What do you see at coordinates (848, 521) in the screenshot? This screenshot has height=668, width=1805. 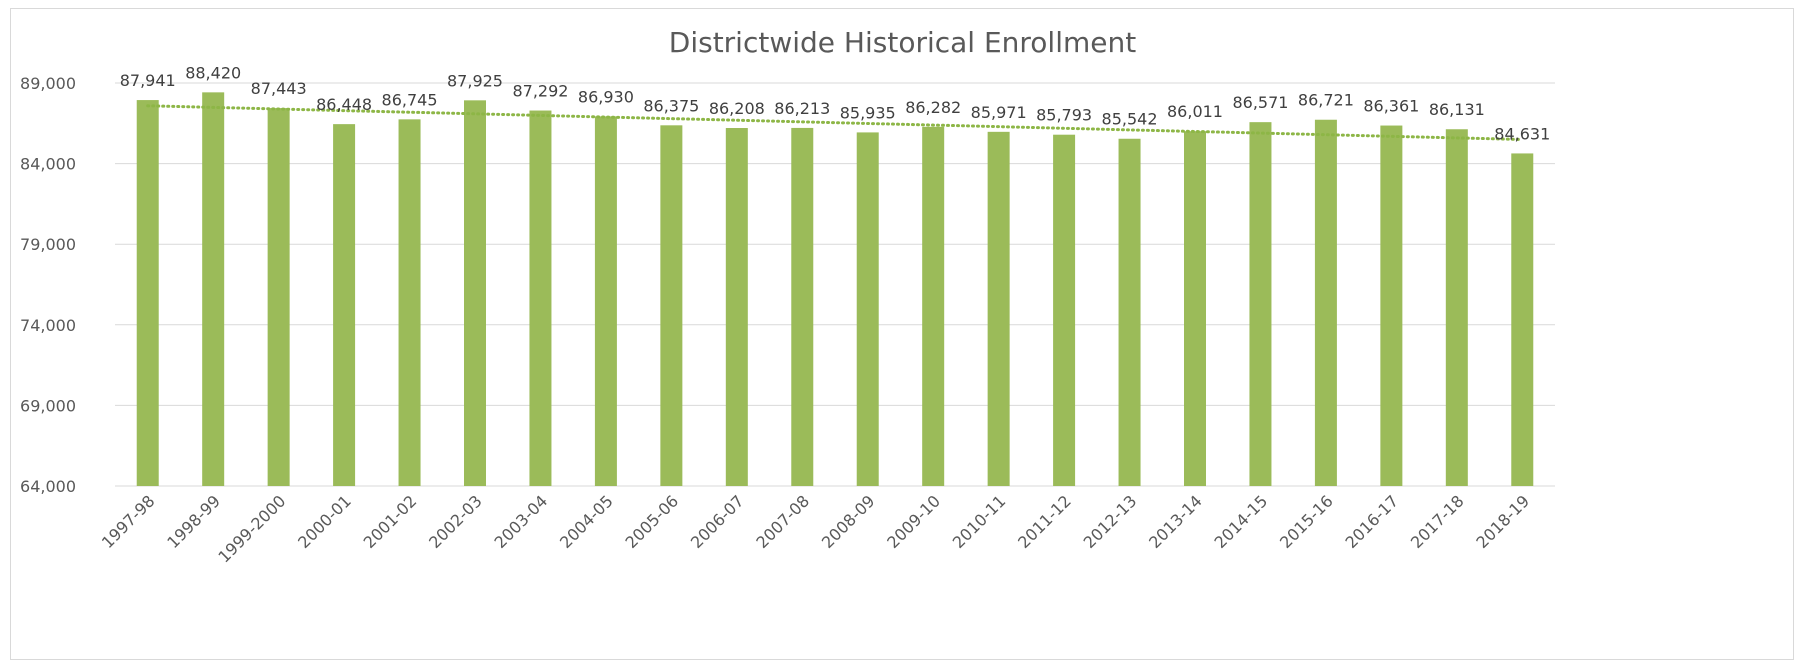 I see `x-tick-label: 2008-09` at bounding box center [848, 521].